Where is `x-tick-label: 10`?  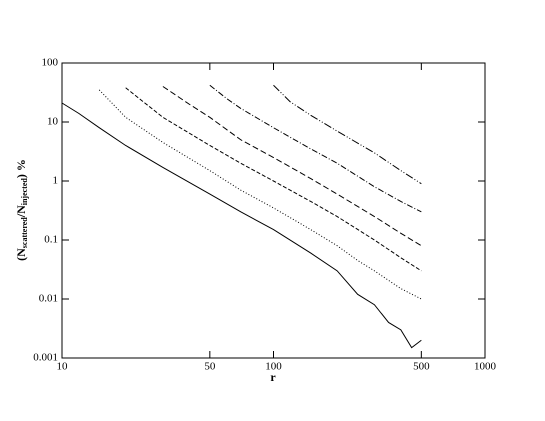
x-tick-label: 10 is located at coordinates (63, 367).